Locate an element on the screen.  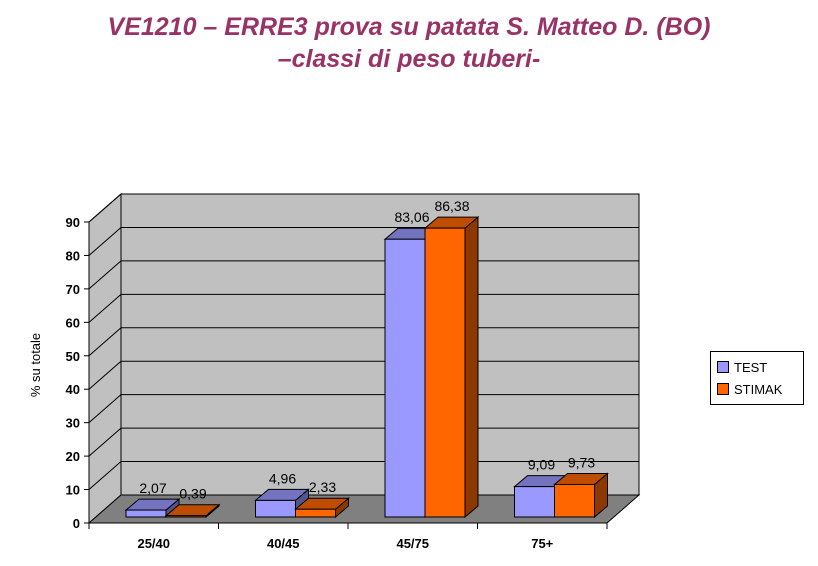
data-label: 2,33 is located at coordinates (322, 487).